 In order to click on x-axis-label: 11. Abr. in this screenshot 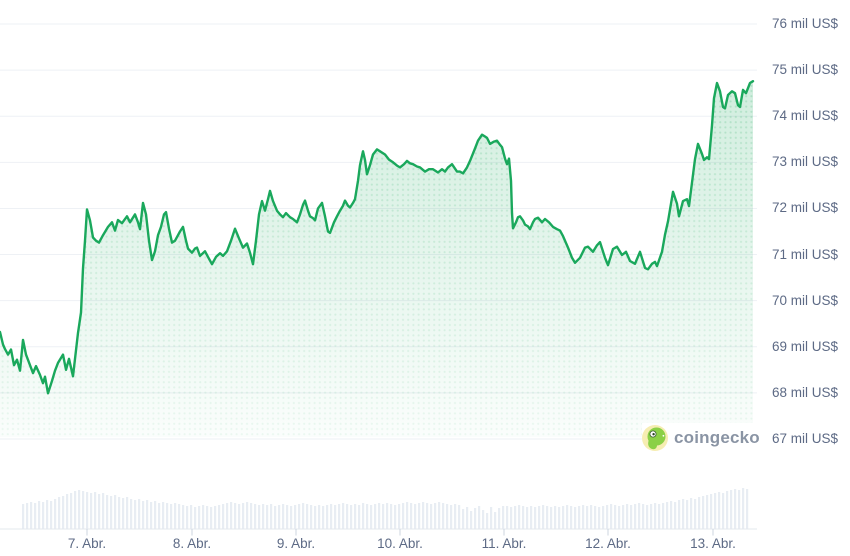, I will do `click(504, 543)`.